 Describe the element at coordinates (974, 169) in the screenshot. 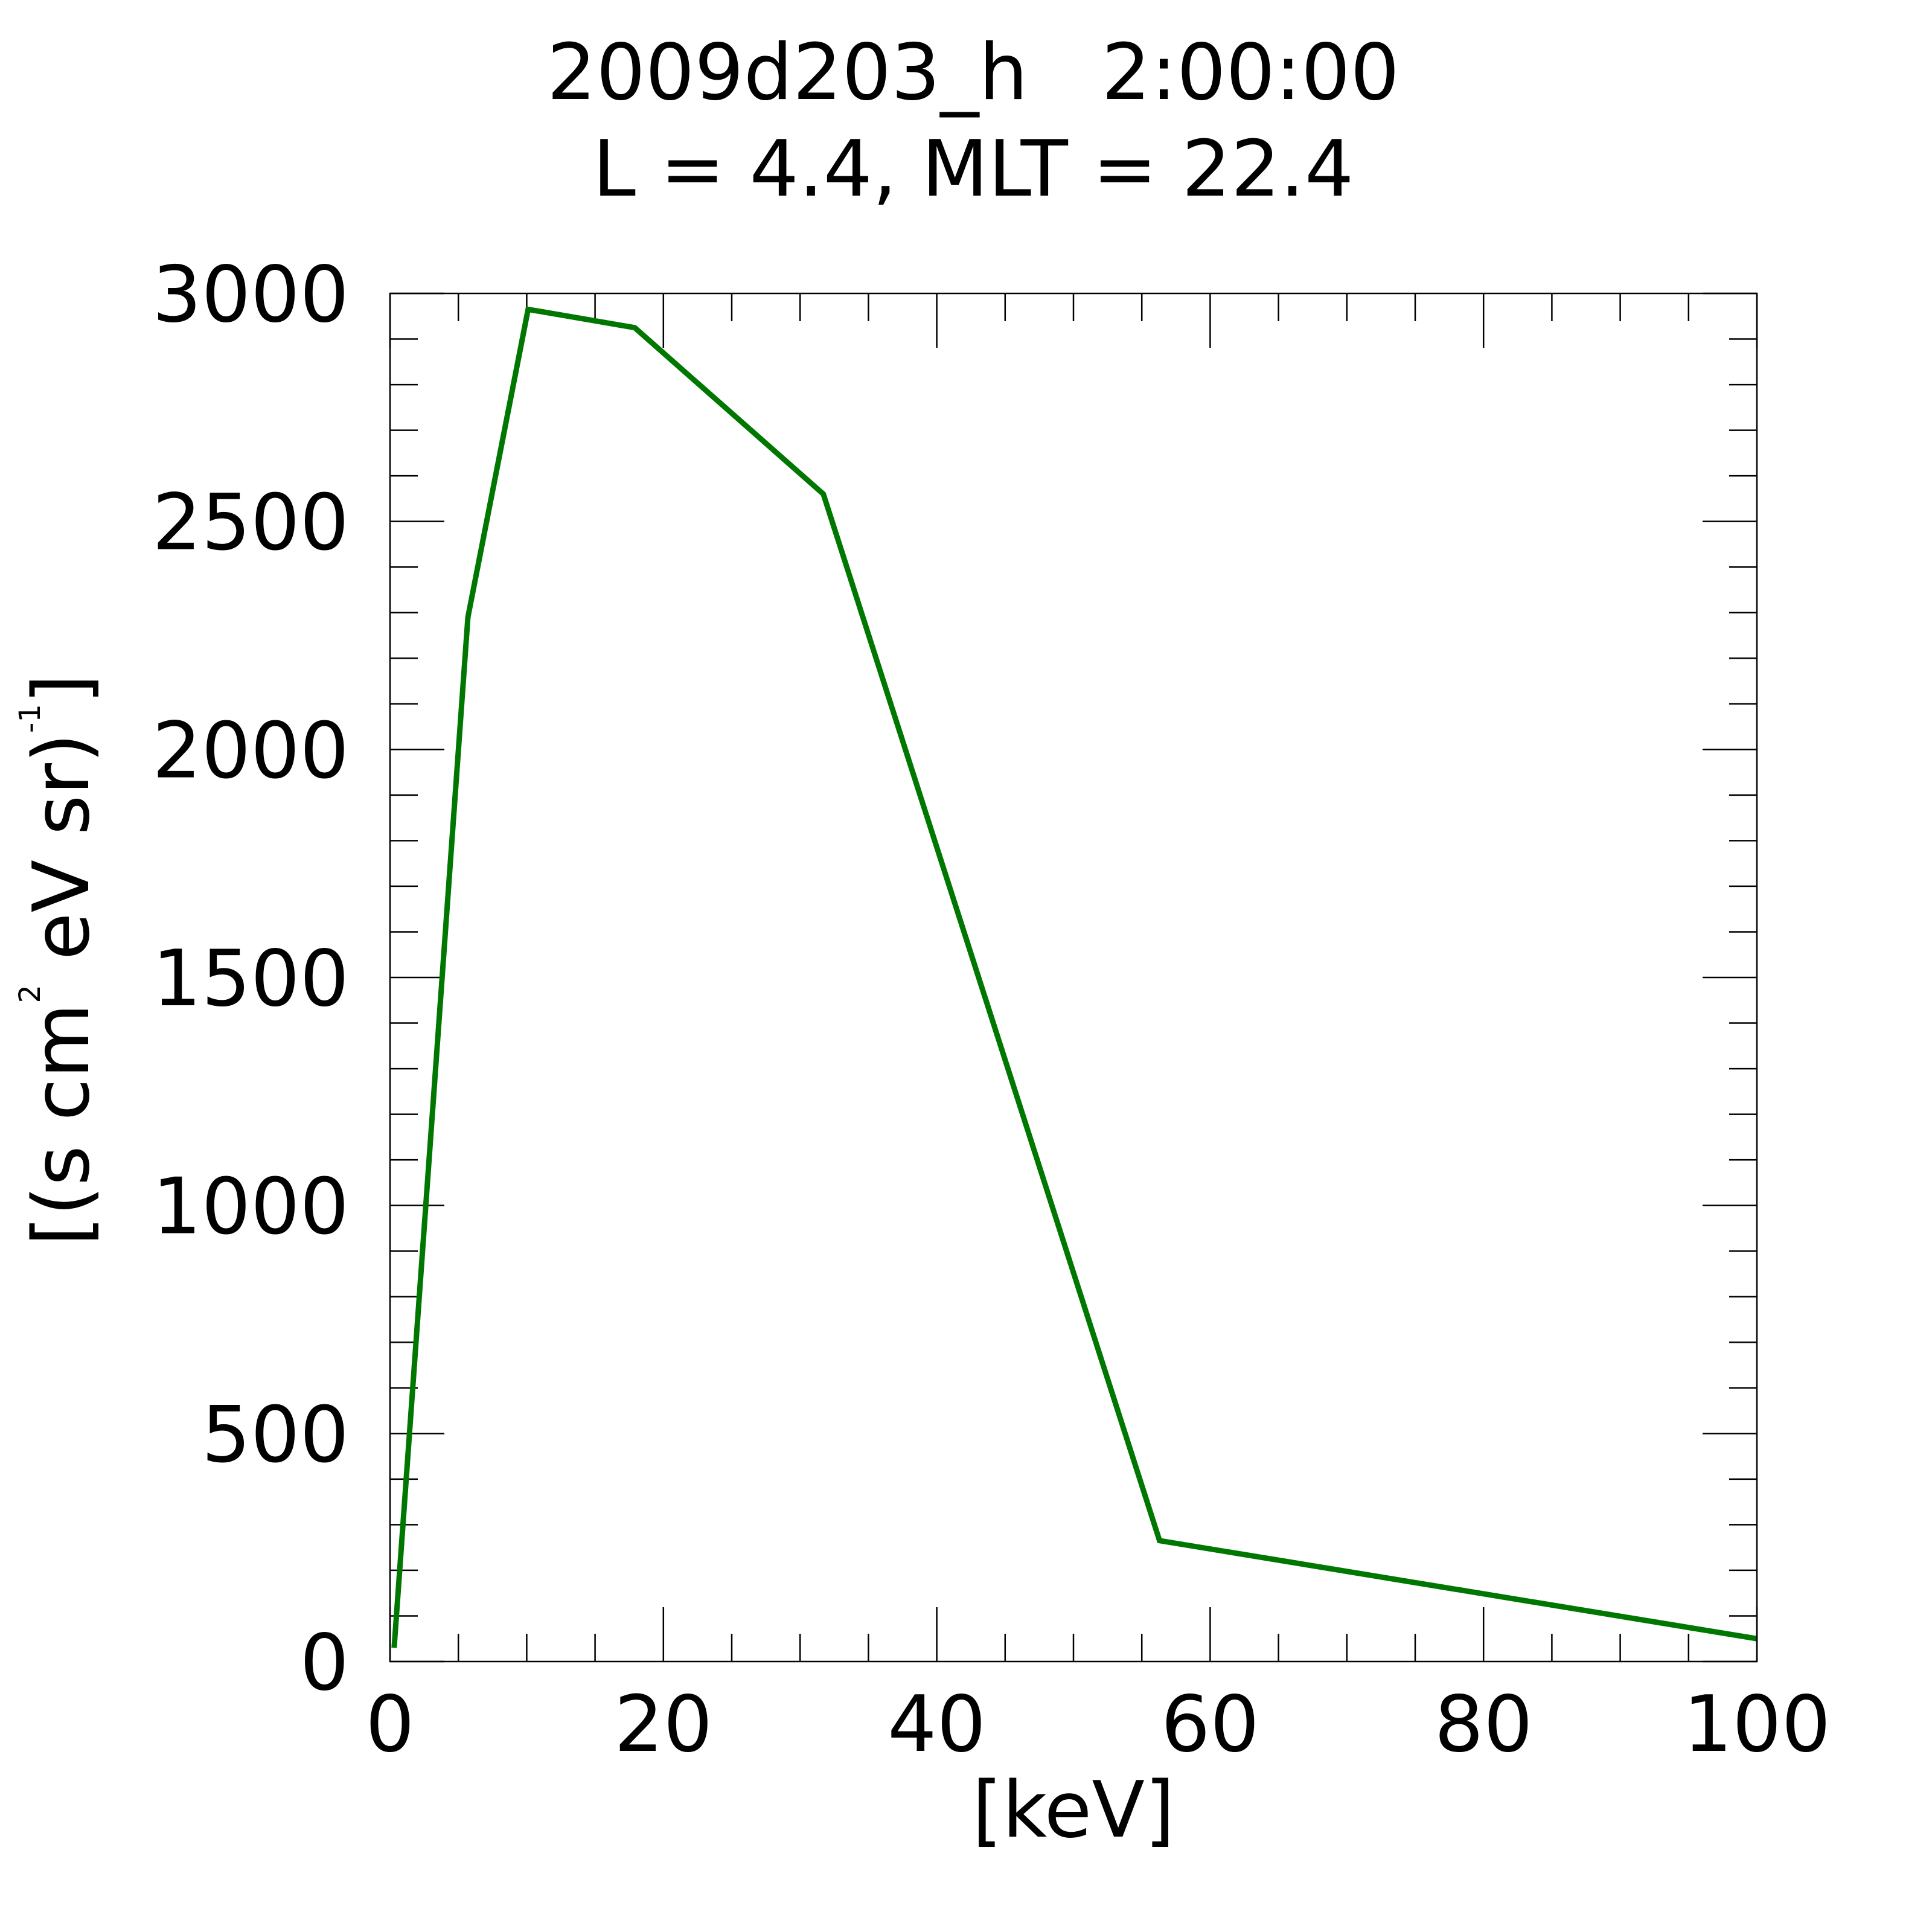

I see `chart-title-line2: L = 4.4, MLT = 22.4` at that location.